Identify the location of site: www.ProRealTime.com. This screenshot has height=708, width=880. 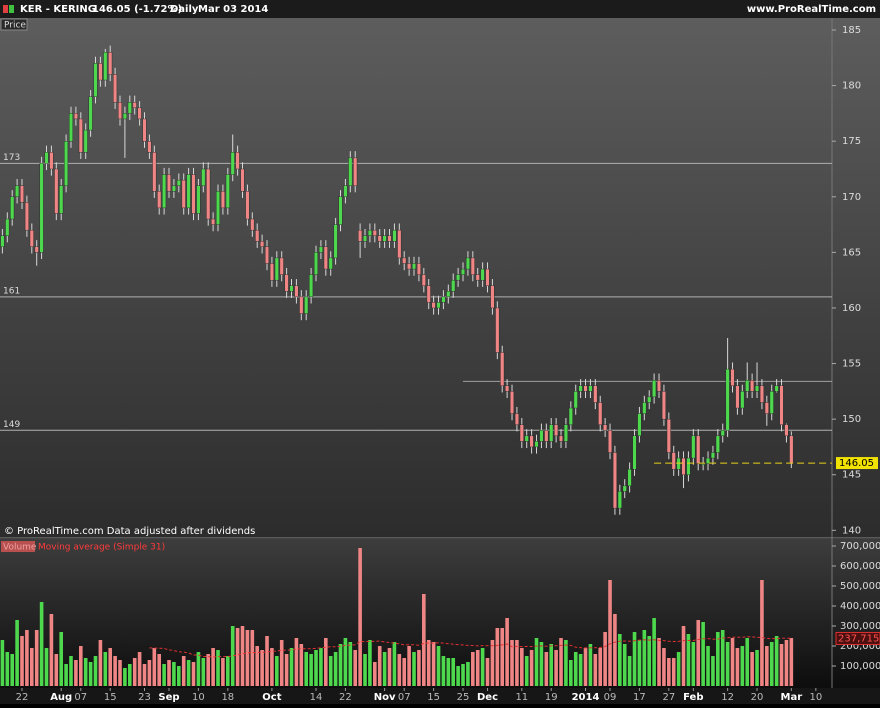
(811, 9).